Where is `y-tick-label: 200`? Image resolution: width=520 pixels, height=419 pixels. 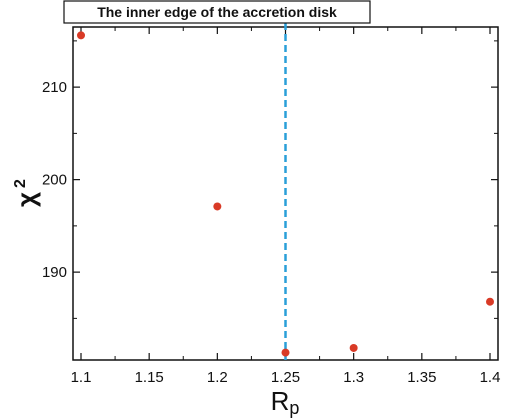
y-tick-label: 200 is located at coordinates (54, 180).